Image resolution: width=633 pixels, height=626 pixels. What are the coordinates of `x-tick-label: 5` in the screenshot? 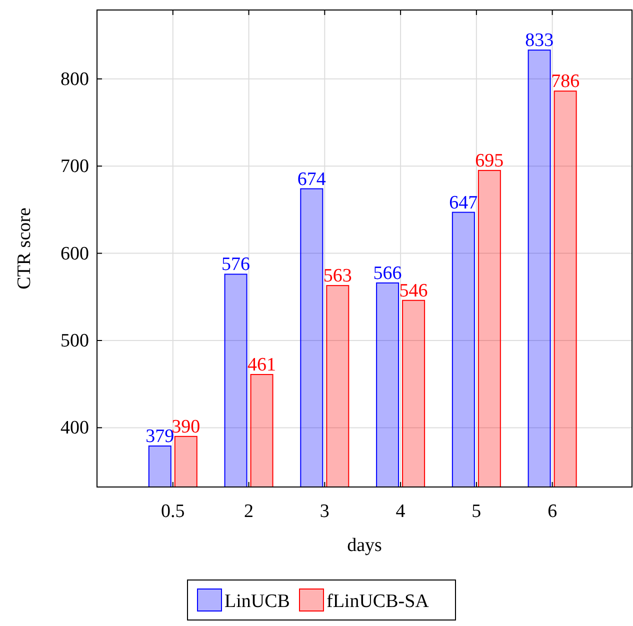 It's located at (477, 511).